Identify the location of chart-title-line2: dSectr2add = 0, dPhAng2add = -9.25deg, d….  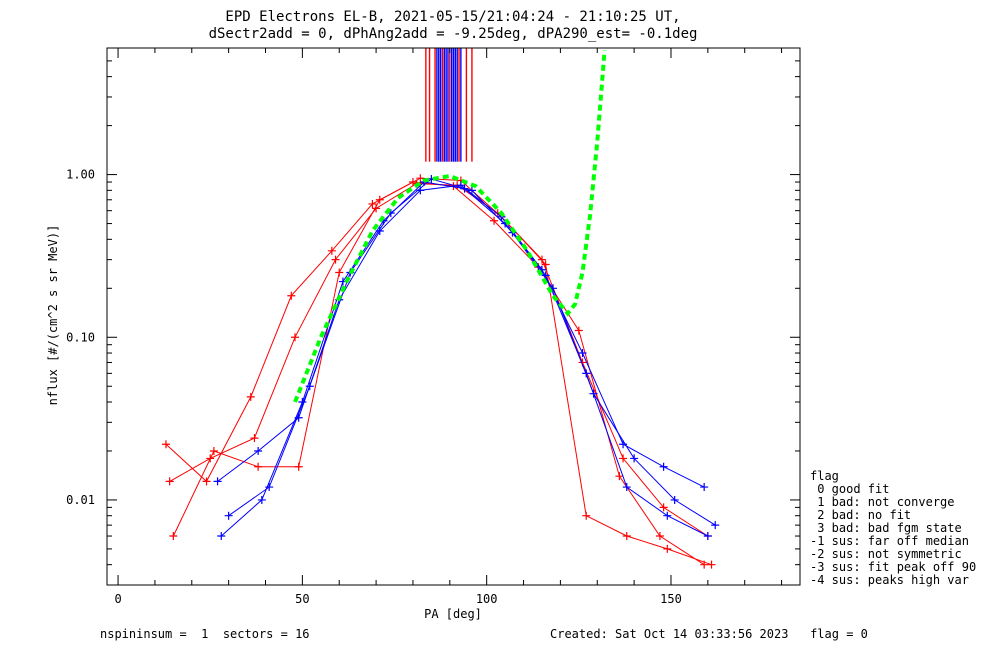
(453, 34).